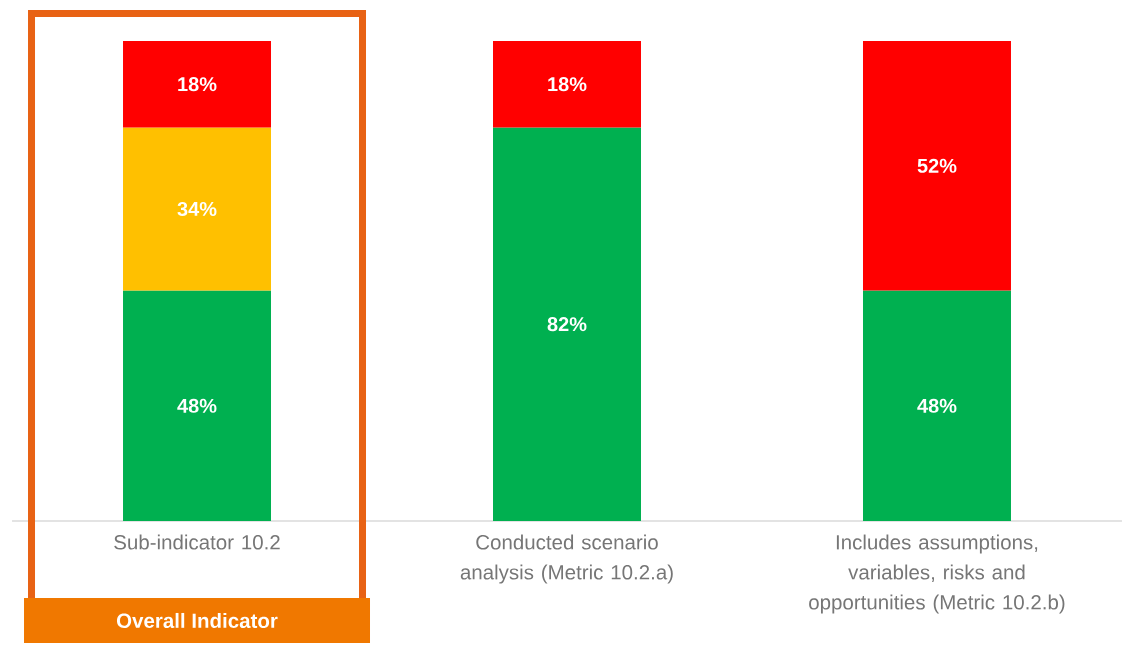  Describe the element at coordinates (197, 209) in the screenshot. I see `data-label: 34%` at that location.